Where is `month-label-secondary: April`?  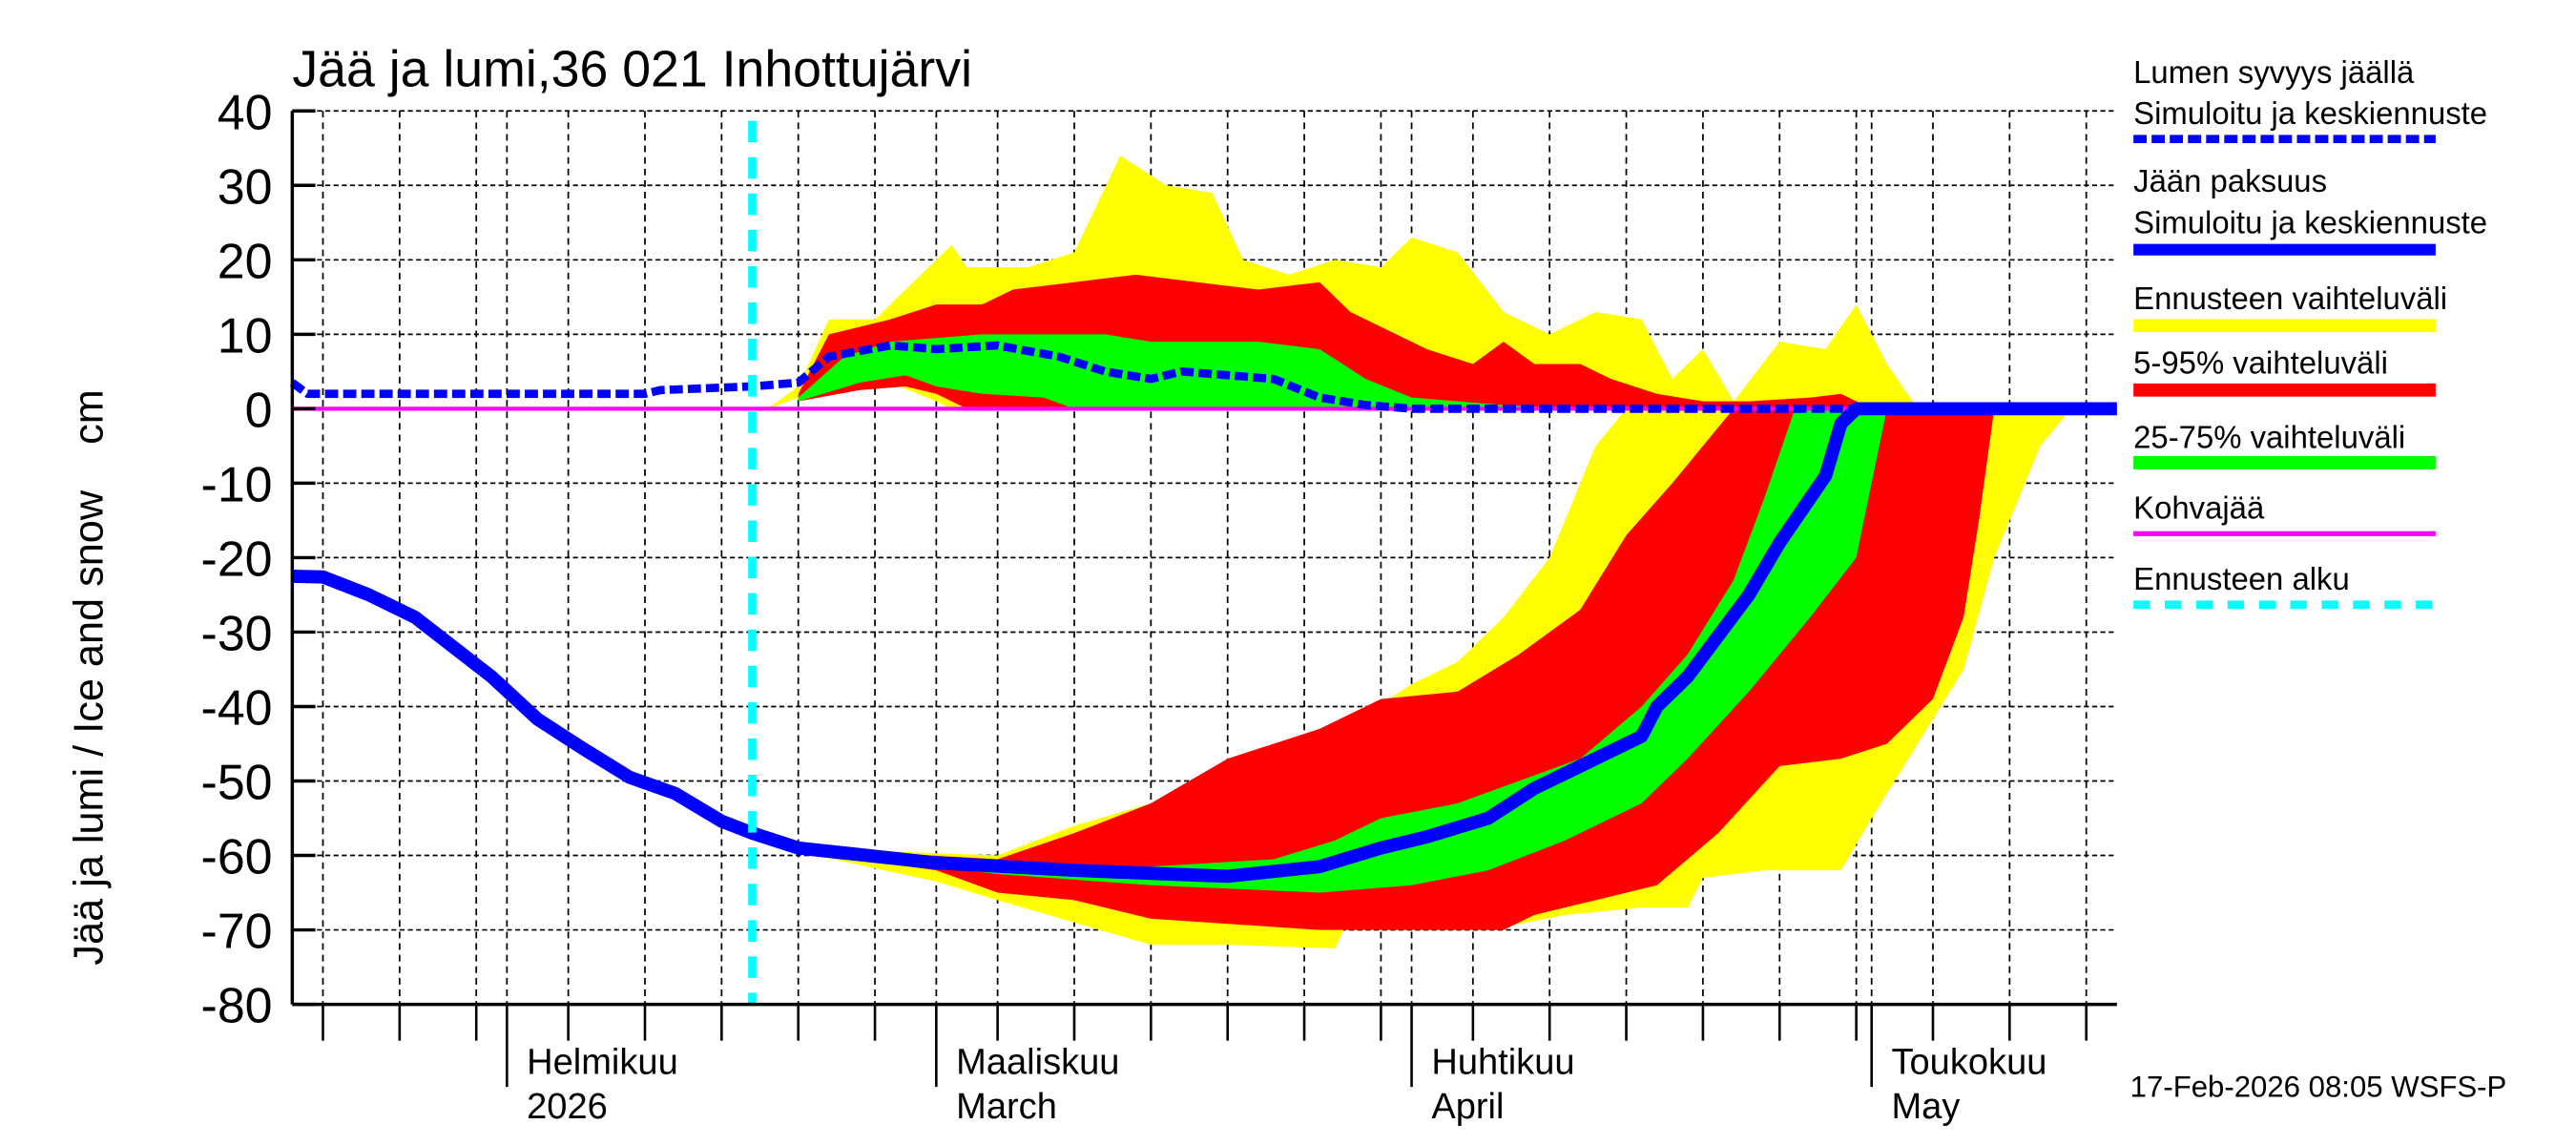 month-label-secondary: April is located at coordinates (1467, 1107).